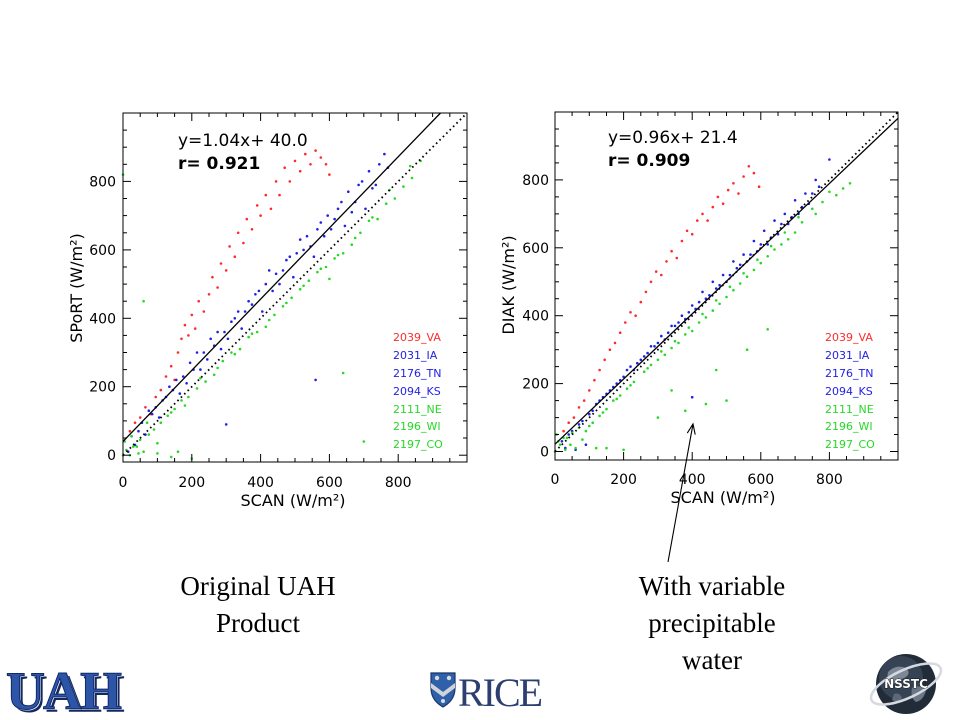 This screenshot has height=720, width=960. What do you see at coordinates (849, 337) in the screenshot?
I see `legend-entry: 2039_VA` at bounding box center [849, 337].